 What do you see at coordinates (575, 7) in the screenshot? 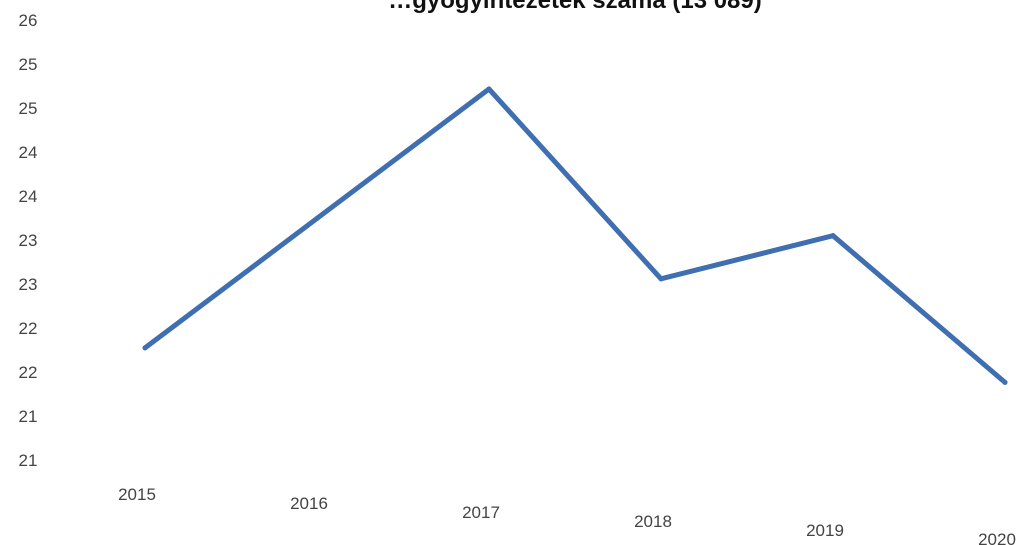
I see `chart-title: …gyógyintézetek száma (13 089)` at bounding box center [575, 7].